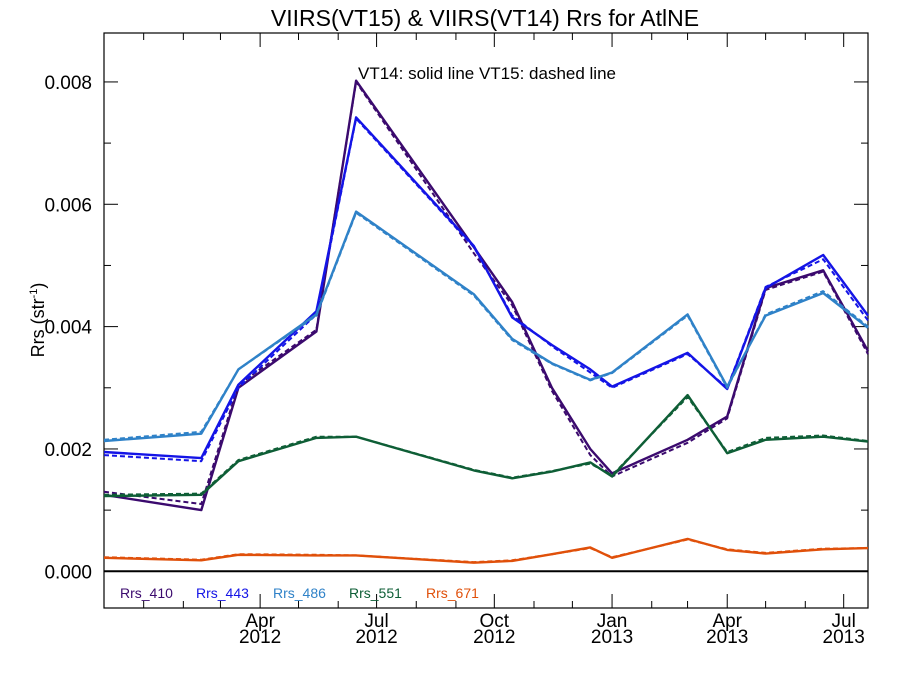  Describe the element at coordinates (485, 18) in the screenshot. I see `chart-title: VIIRS(VT15) & VIIRS(VT14) Rrs for AtlNE` at that location.